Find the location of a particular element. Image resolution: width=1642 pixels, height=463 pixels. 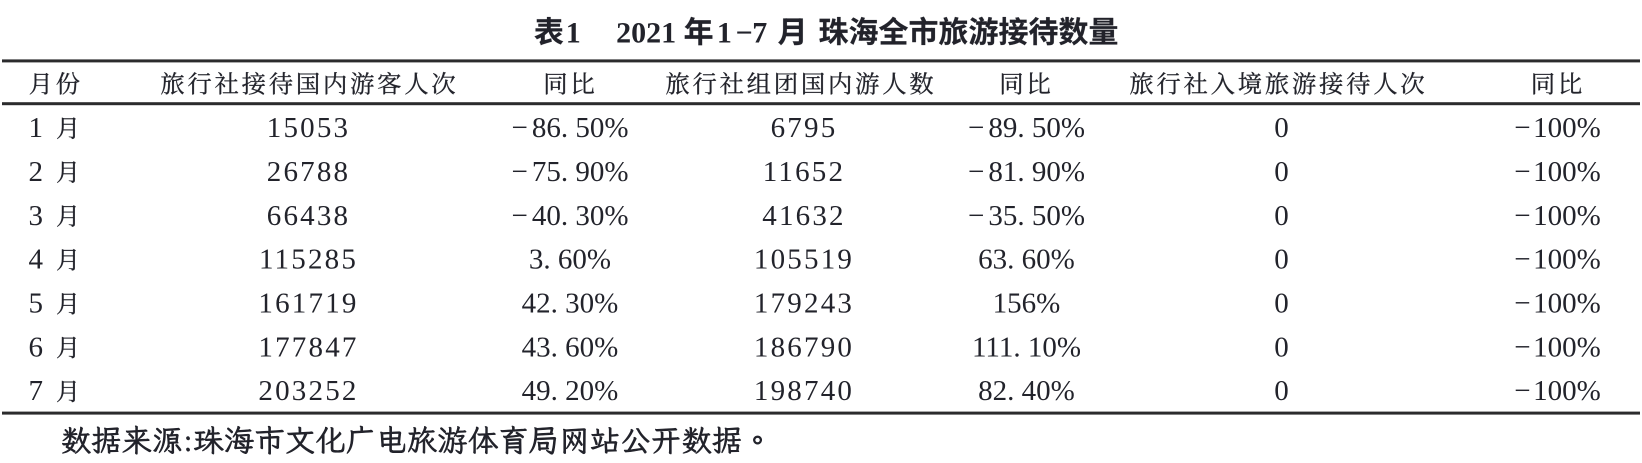

svg-text: 2 is located at coordinates (36, 172).